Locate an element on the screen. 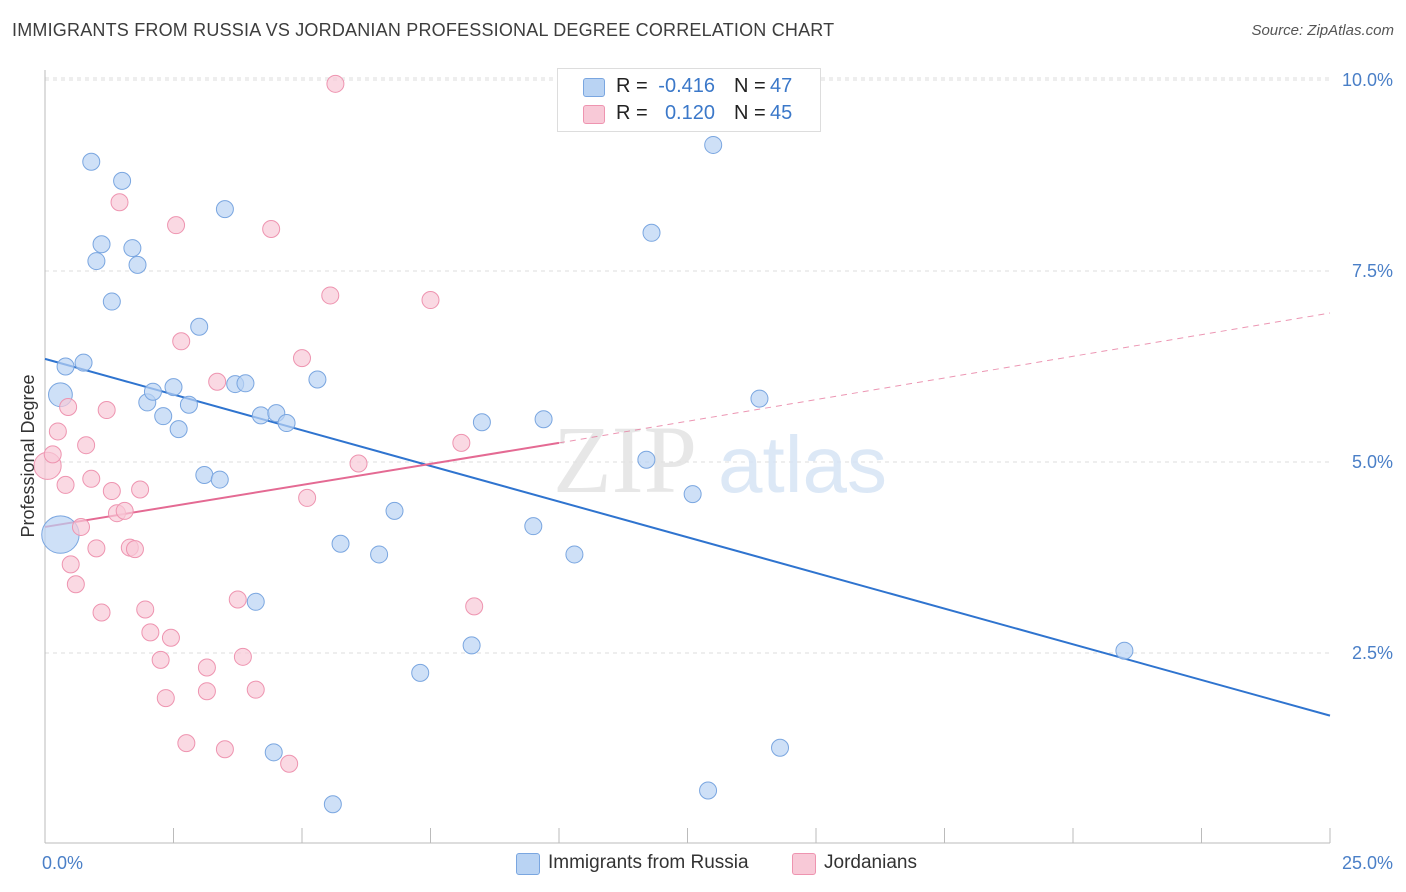 Image resolution: width=1406 pixels, height=892 pixels. legend-r-value: 0.120 is located at coordinates (689, 113).